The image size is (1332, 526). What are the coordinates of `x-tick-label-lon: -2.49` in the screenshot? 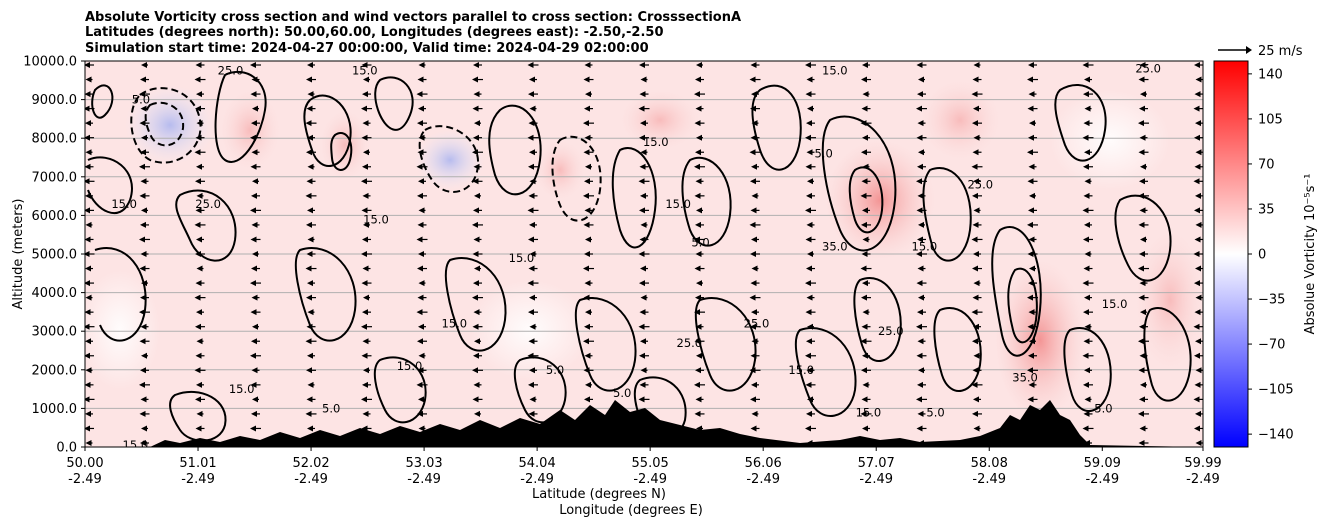 It's located at (198, 479).